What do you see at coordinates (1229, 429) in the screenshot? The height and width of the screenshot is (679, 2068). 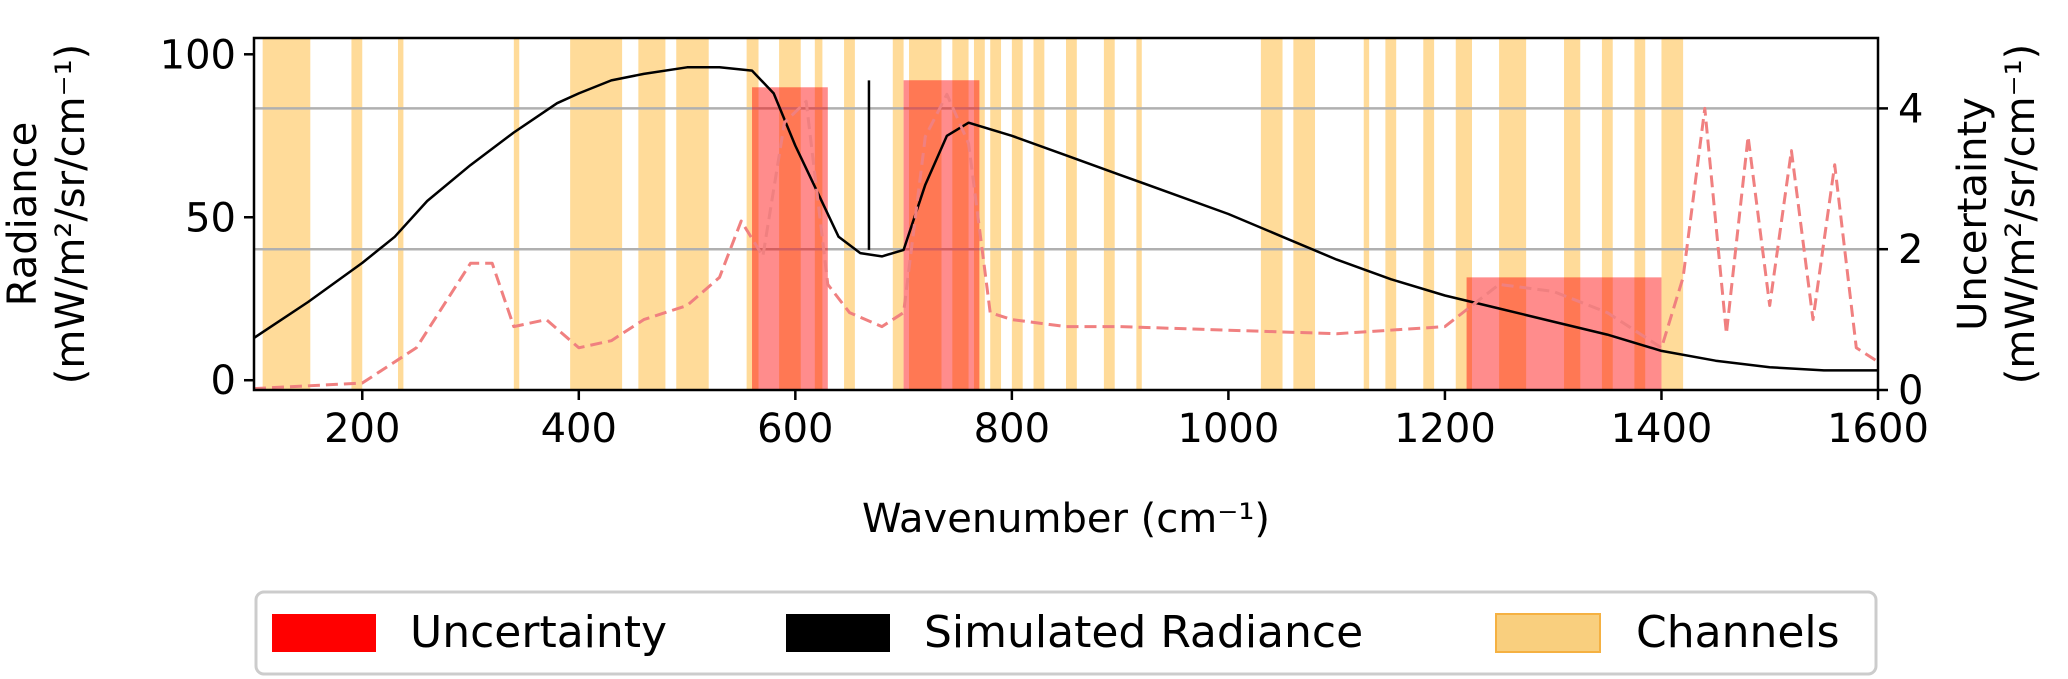 I see `x-tick-label-4: 1000` at bounding box center [1229, 429].